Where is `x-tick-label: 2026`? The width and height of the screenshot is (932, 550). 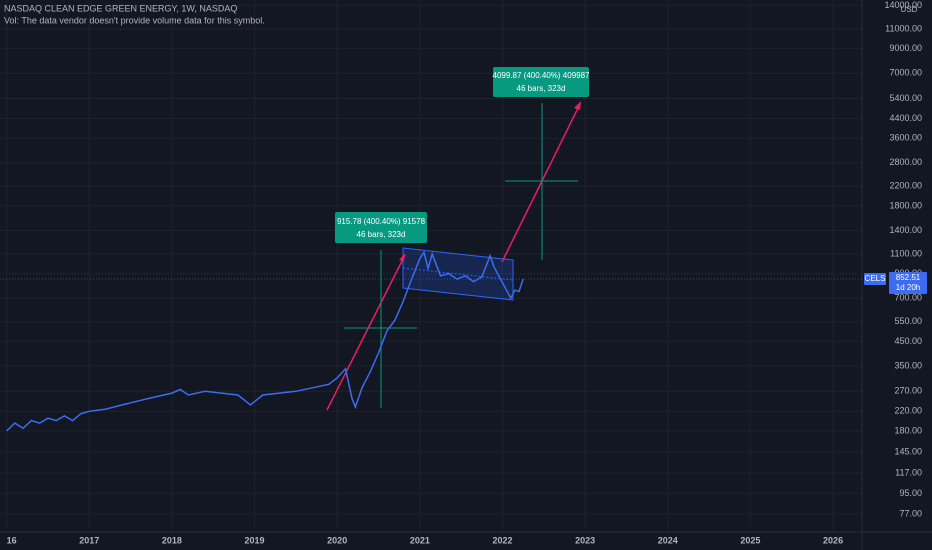 x-tick-label: 2026 is located at coordinates (833, 540).